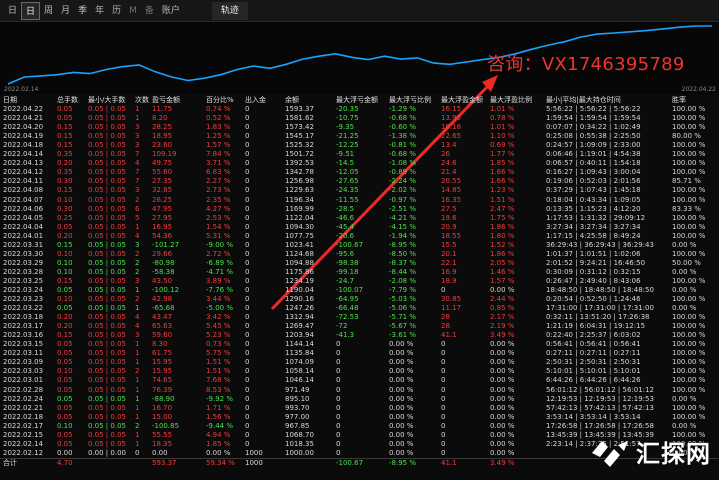 Image resolution: width=719 pixels, height=480 pixels. What do you see at coordinates (65, 163) in the screenshot?
I see `table-row-cell-1: 0.20` at bounding box center [65, 163].